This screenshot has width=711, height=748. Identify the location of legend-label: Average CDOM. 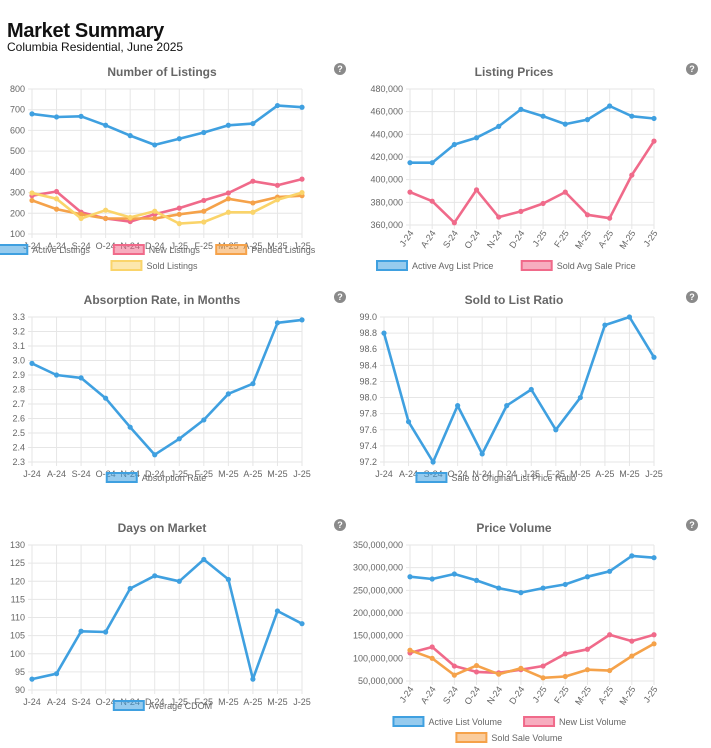
(180, 706).